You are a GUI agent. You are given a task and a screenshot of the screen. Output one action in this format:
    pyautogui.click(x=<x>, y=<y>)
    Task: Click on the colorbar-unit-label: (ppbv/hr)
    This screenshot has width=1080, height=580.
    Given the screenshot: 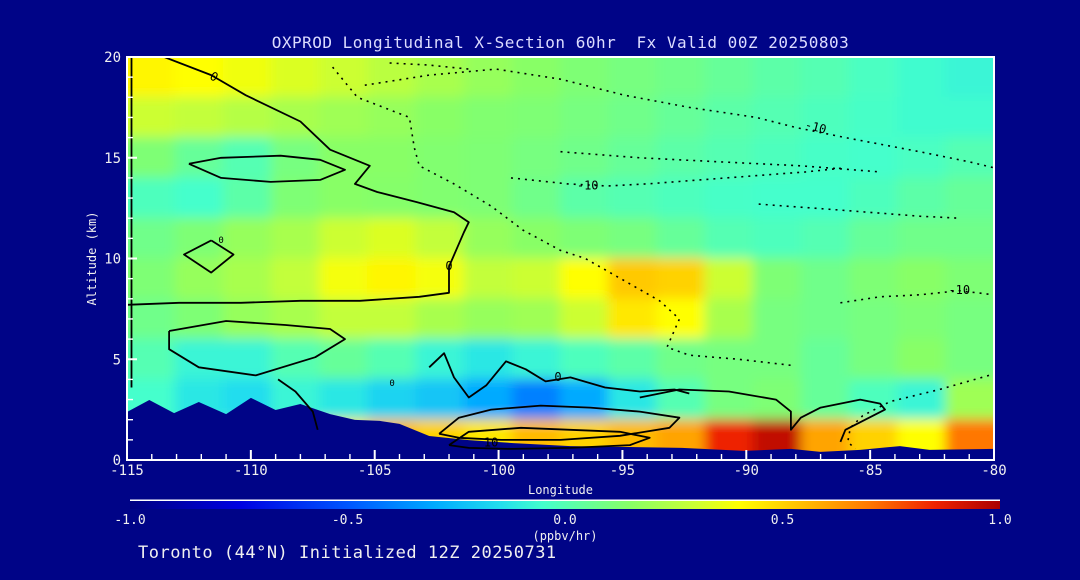 What is the action you would take?
    pyautogui.click(x=564, y=536)
    